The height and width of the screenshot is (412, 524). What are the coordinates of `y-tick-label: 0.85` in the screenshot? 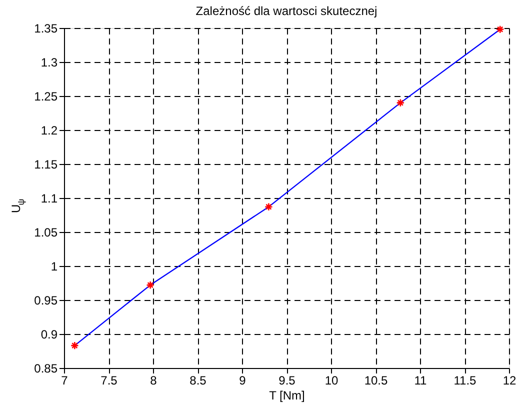 It's located at (46, 369).